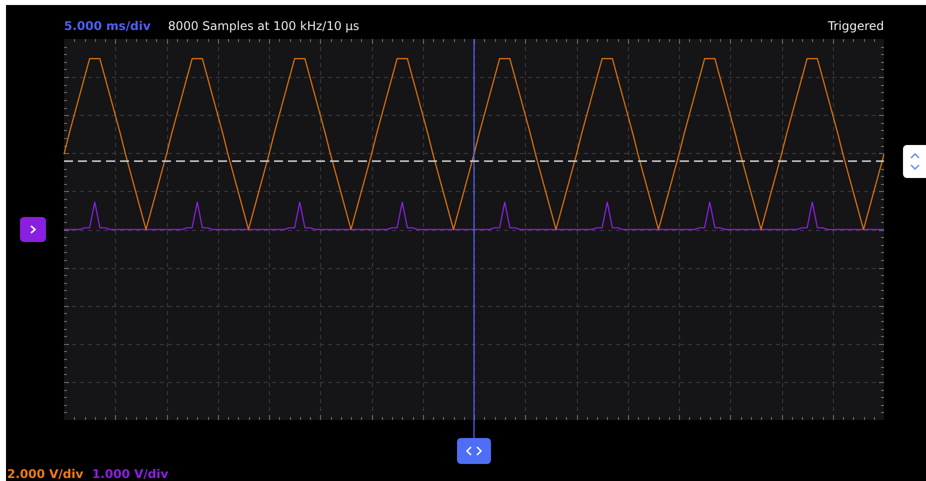 This screenshot has width=926, height=481. Describe the element at coordinates (107, 26) in the screenshot. I see `chart-title: 5.000 ms/div` at that location.